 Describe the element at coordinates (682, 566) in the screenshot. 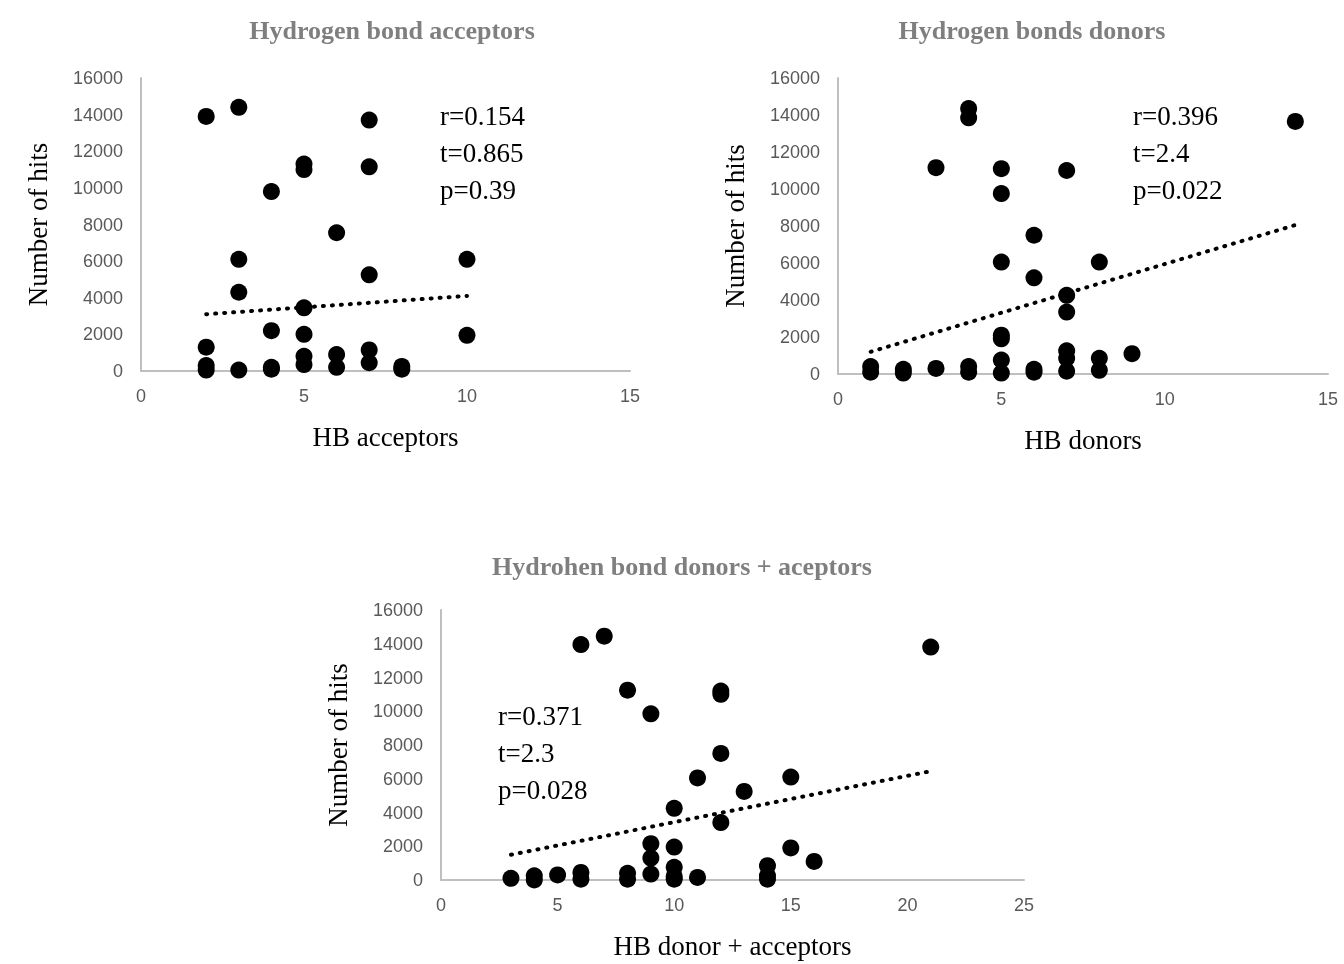

I see `chart-title: Hydrohen bond donors + aceptors` at that location.